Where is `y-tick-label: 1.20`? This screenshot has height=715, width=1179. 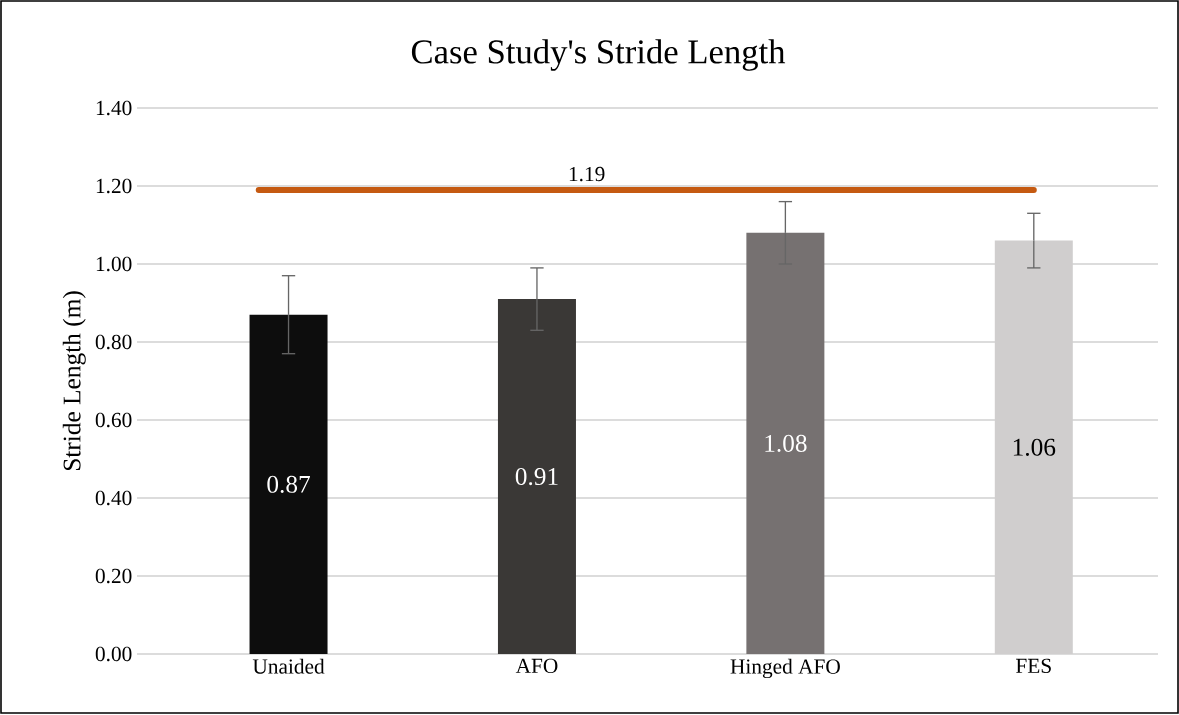
y-tick-label: 1.20 is located at coordinates (114, 186).